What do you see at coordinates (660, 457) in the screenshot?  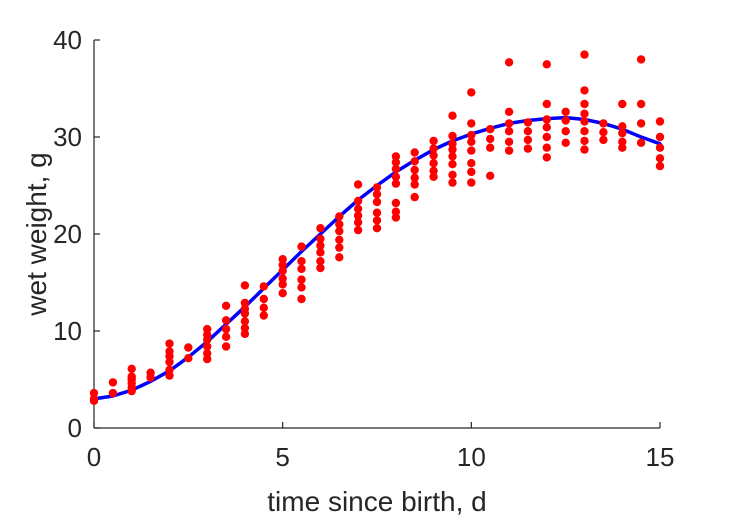 I see `x-tick-label: 15` at bounding box center [660, 457].